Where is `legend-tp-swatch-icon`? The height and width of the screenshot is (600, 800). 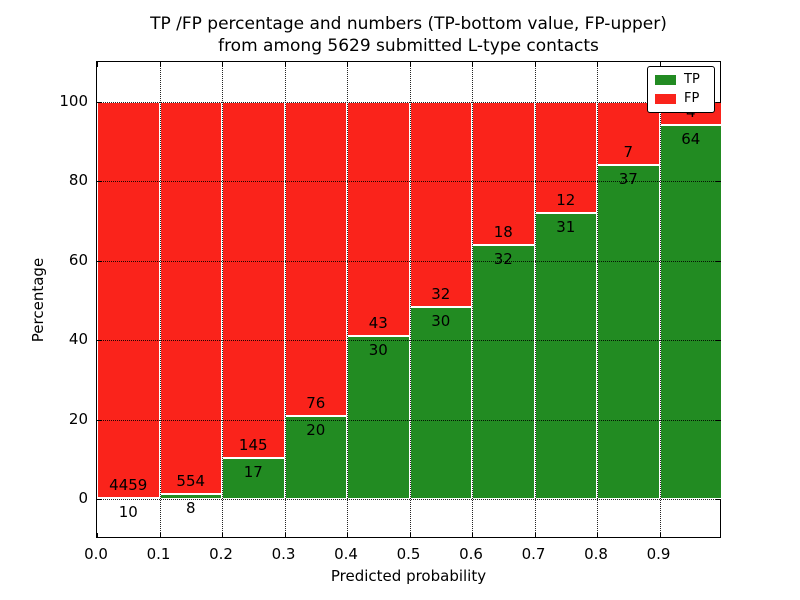
legend-tp-swatch-icon is located at coordinates (665, 80).